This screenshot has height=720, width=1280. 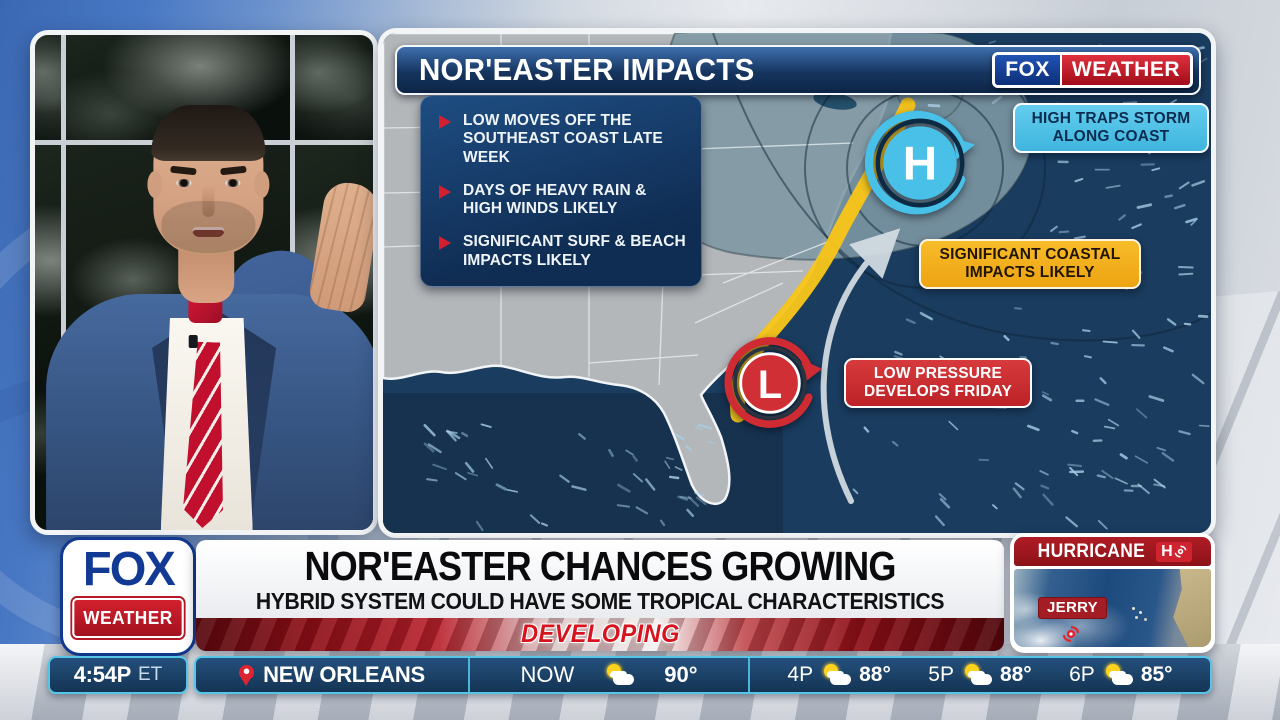 I want to click on headline: NOR'EASTER CHANCES GROWING, so click(x=600, y=566).